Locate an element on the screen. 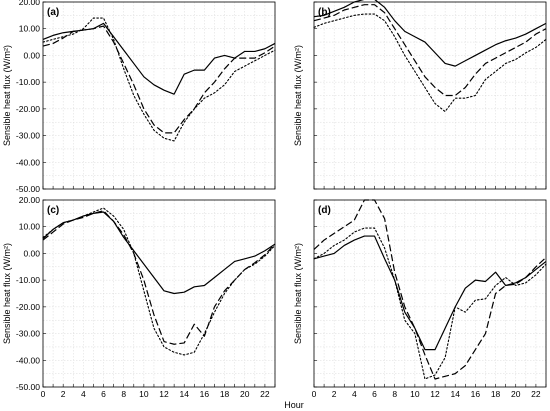  y-axis-title-bottom: Sensible heat flux (W/m²) is located at coordinates (7, 293).